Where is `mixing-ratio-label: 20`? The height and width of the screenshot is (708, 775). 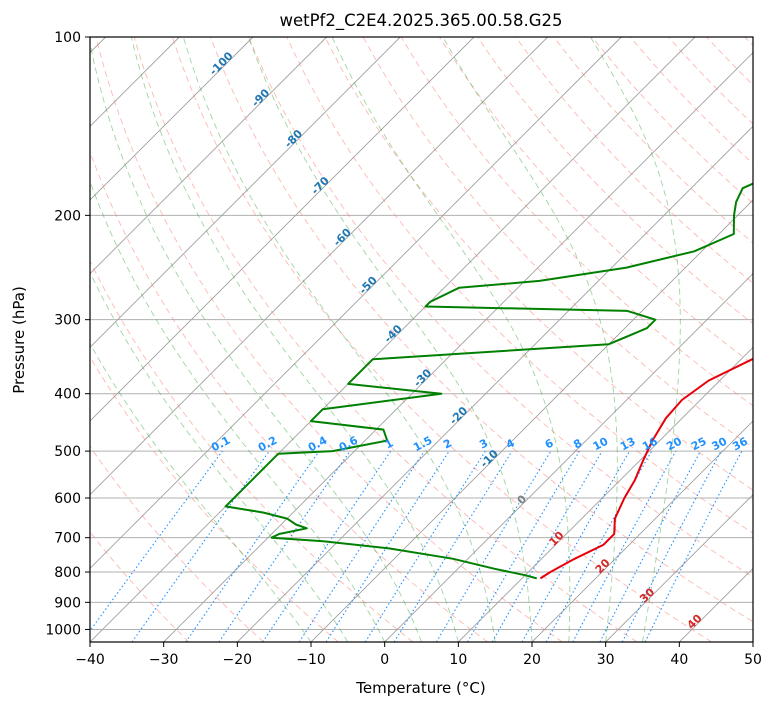 mixing-ratio-label: 20 is located at coordinates (674, 443).